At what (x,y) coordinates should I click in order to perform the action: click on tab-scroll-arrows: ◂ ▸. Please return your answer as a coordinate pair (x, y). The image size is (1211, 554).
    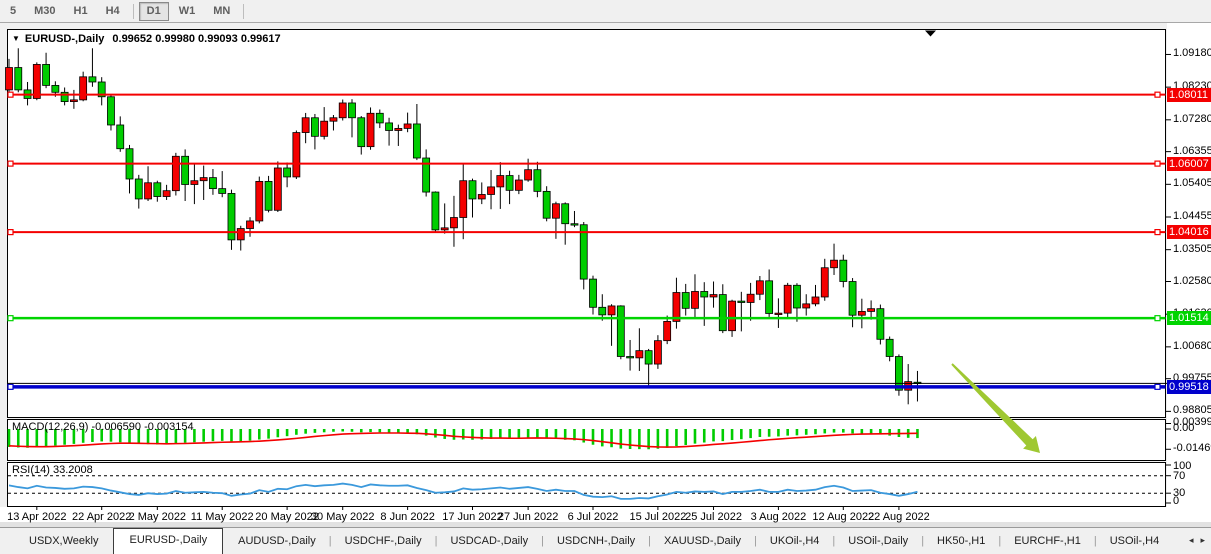
    Looking at the image, I should click on (1197, 544).